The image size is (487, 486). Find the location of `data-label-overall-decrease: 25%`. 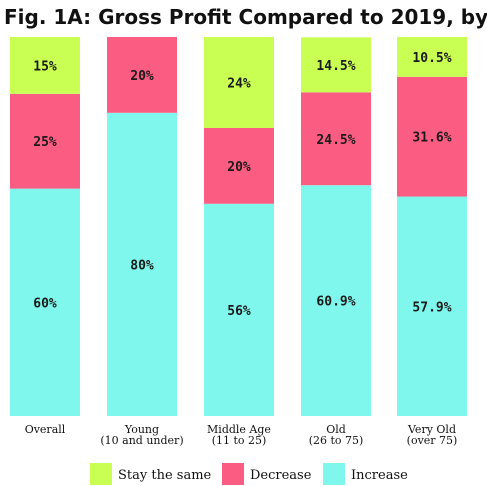

data-label-overall-decrease: 25% is located at coordinates (45, 142).